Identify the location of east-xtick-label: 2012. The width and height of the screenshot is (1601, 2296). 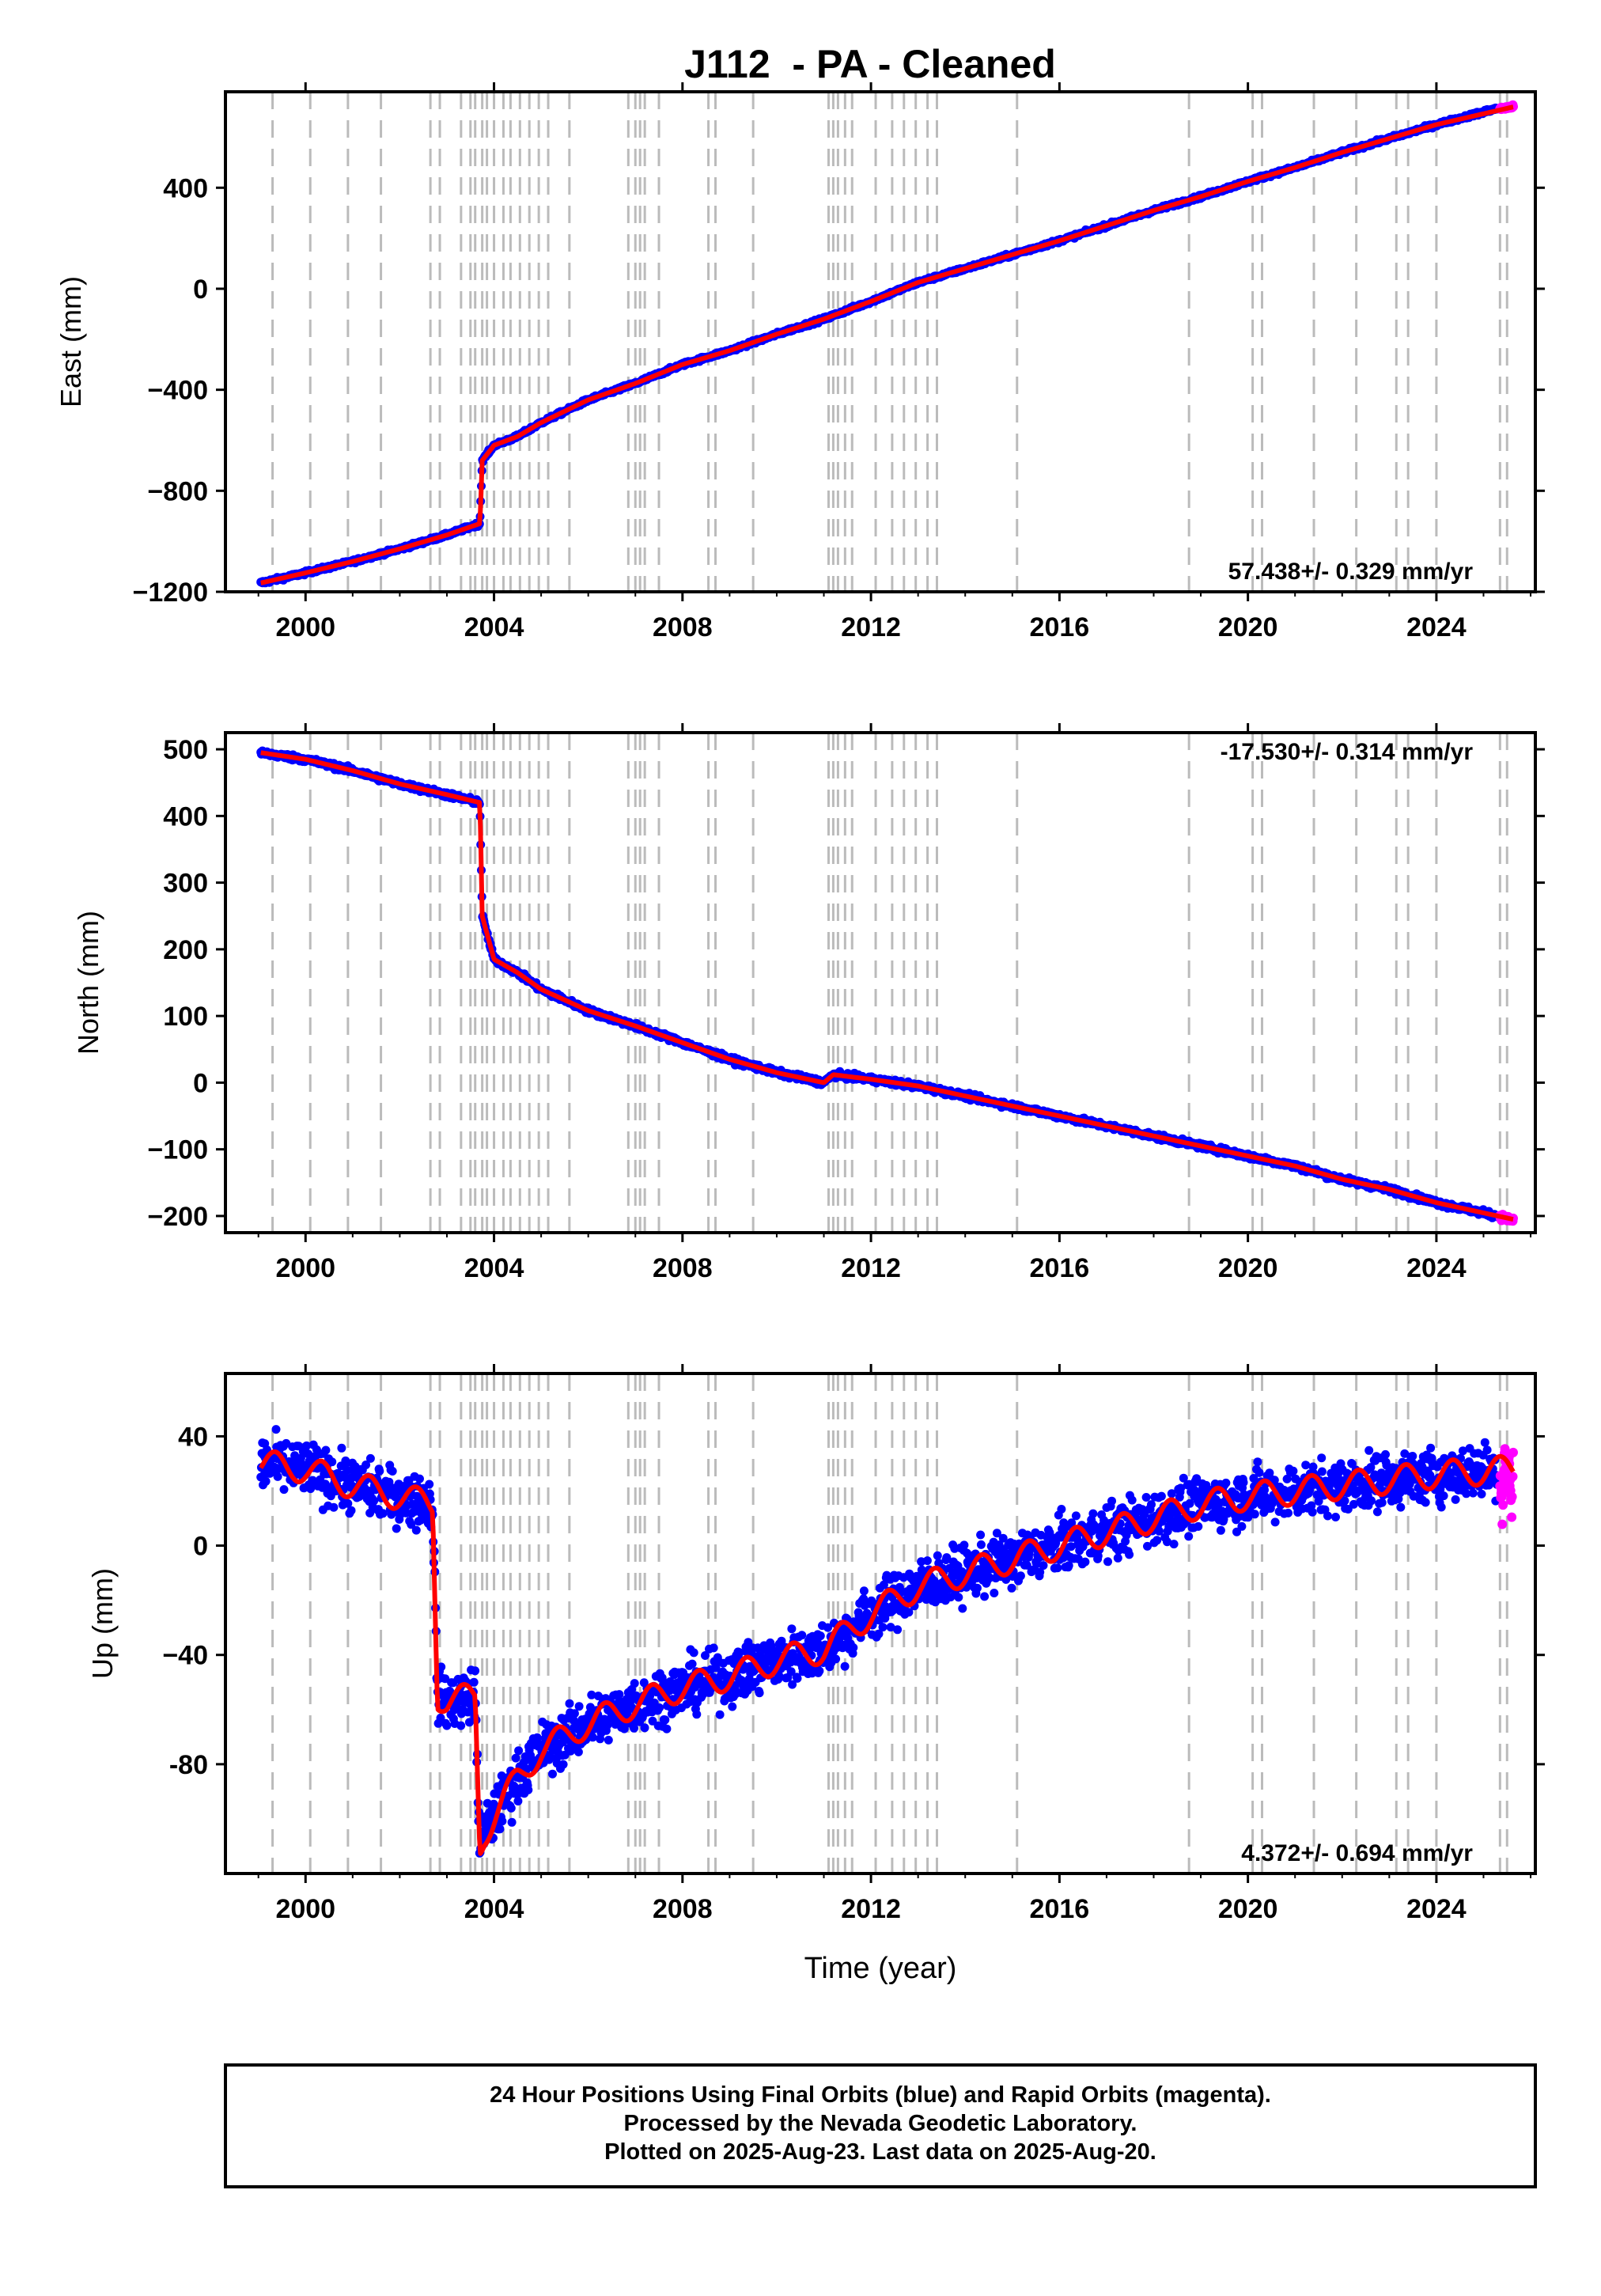
(871, 627).